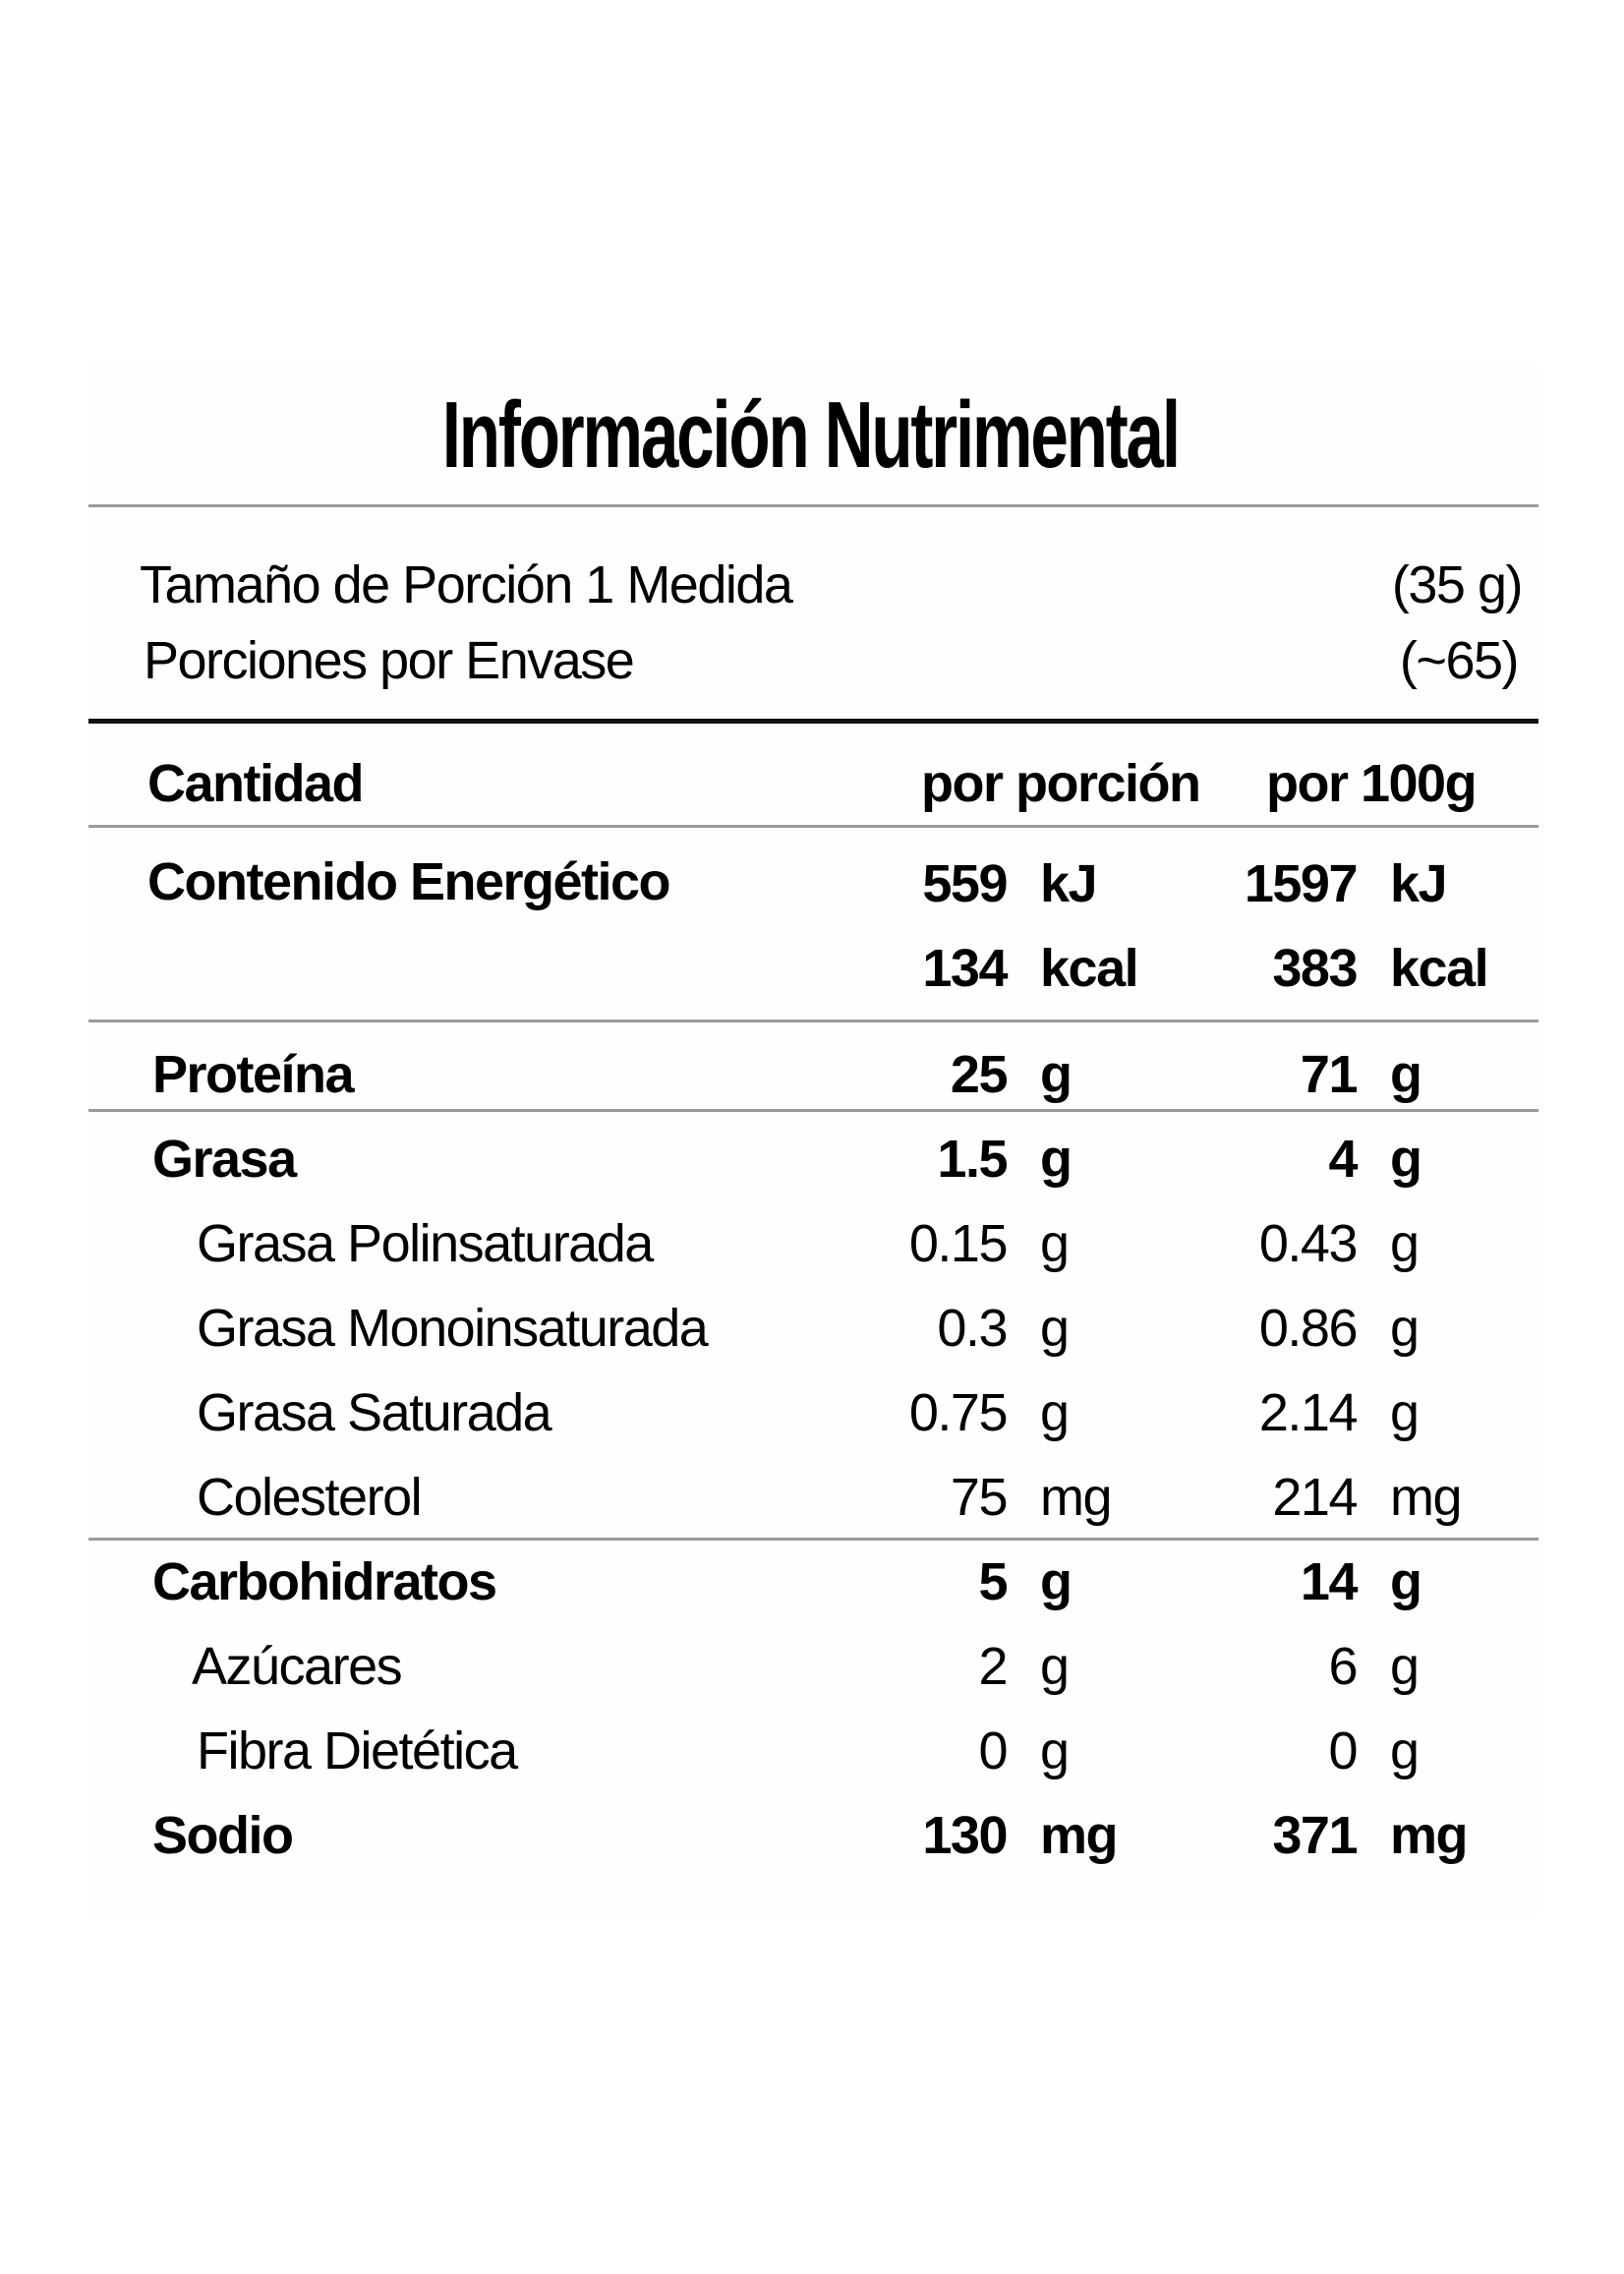 The image size is (1624, 2274). What do you see at coordinates (409, 881) in the screenshot?
I see `energy-label: Contenido Energético` at bounding box center [409, 881].